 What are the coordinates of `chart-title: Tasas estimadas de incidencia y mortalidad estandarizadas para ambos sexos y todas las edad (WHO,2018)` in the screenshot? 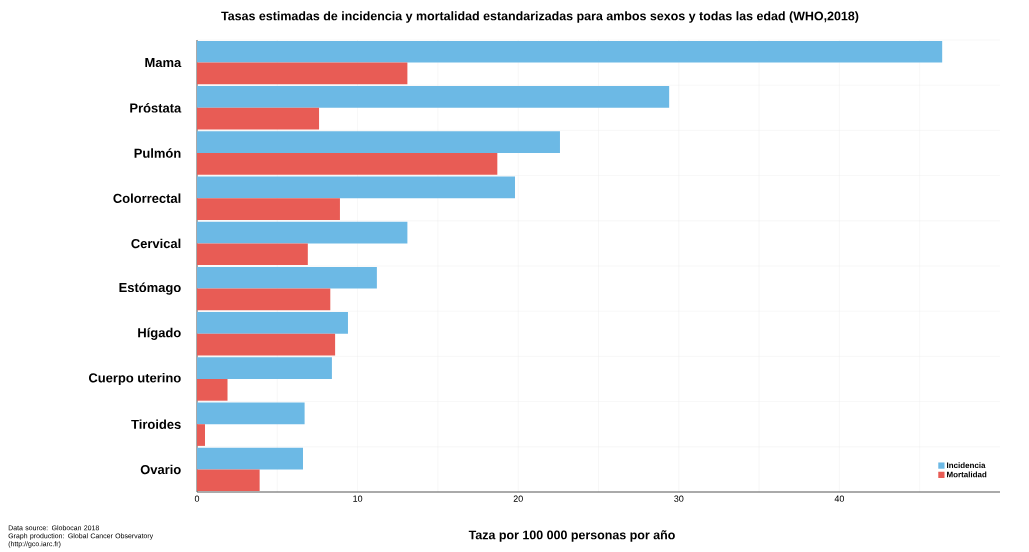 It's located at (540, 17).